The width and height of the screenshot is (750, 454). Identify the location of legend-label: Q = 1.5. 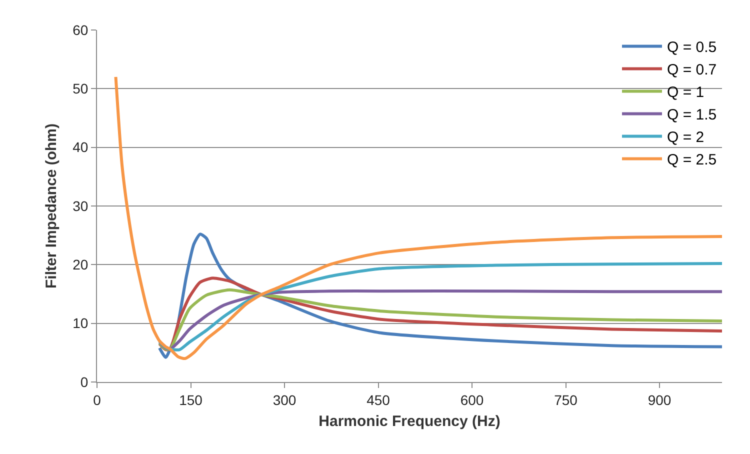
(692, 115).